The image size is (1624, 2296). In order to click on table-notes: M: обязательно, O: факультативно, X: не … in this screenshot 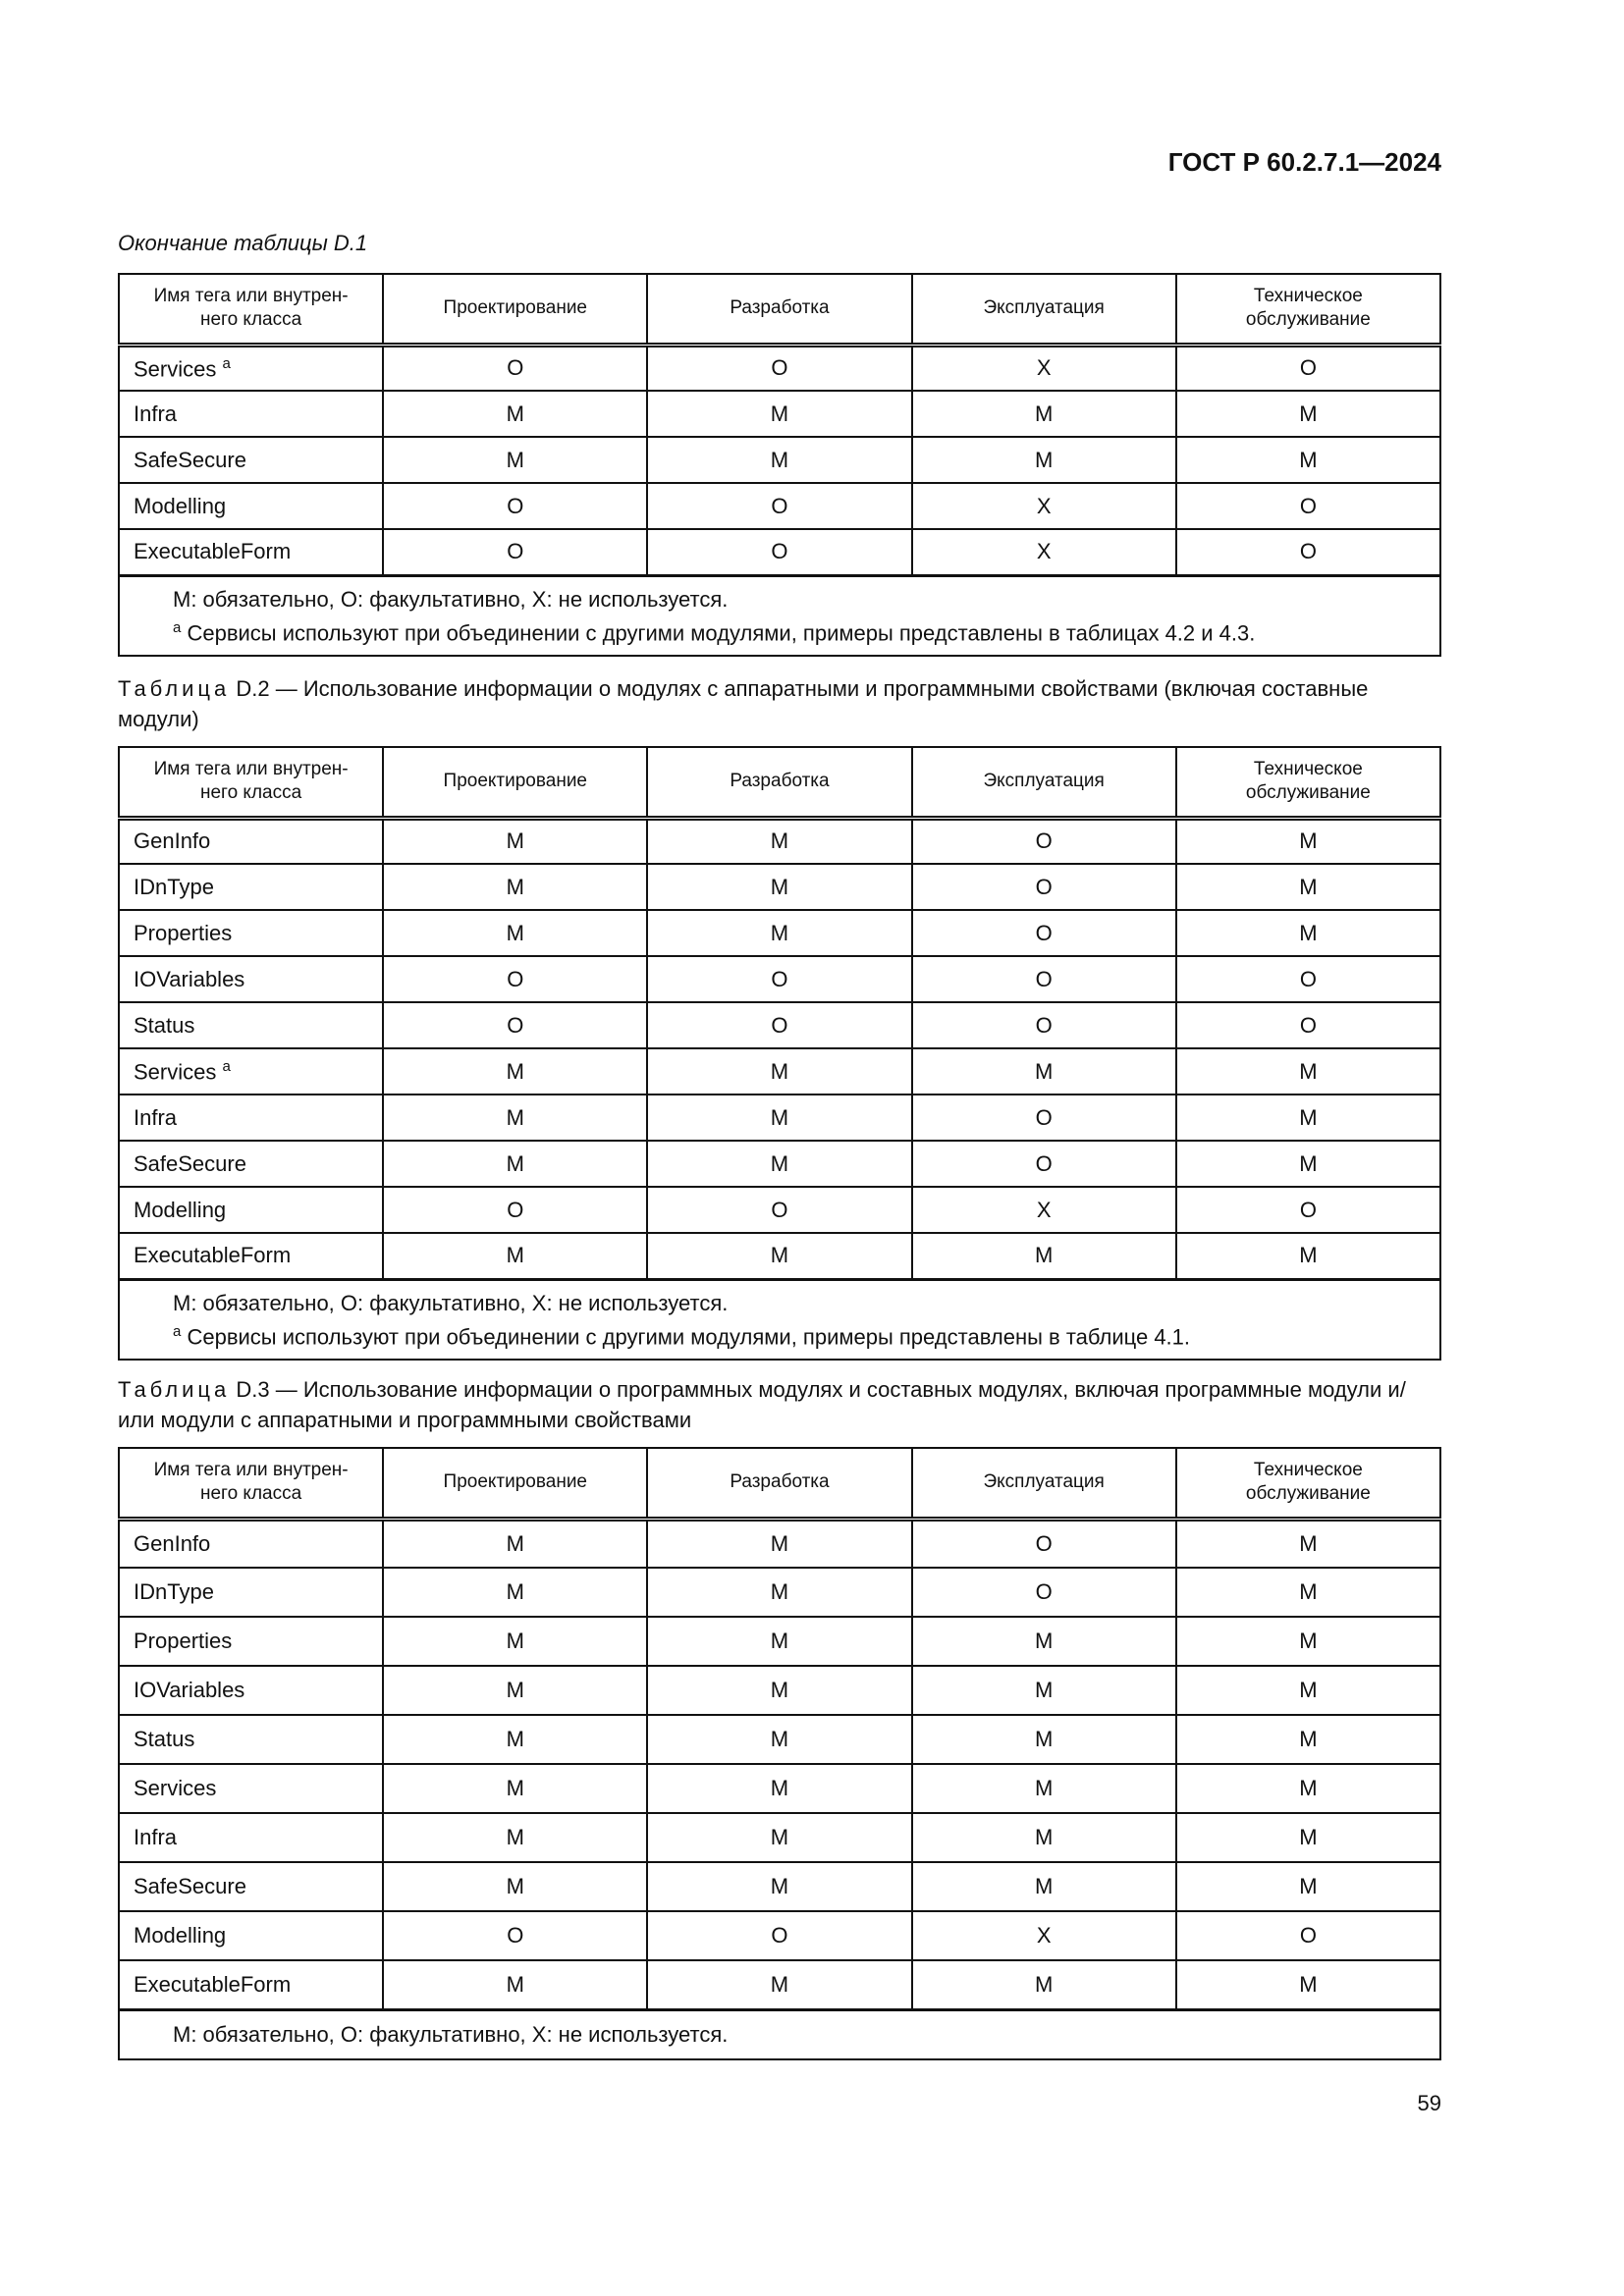, I will do `click(779, 1319)`.